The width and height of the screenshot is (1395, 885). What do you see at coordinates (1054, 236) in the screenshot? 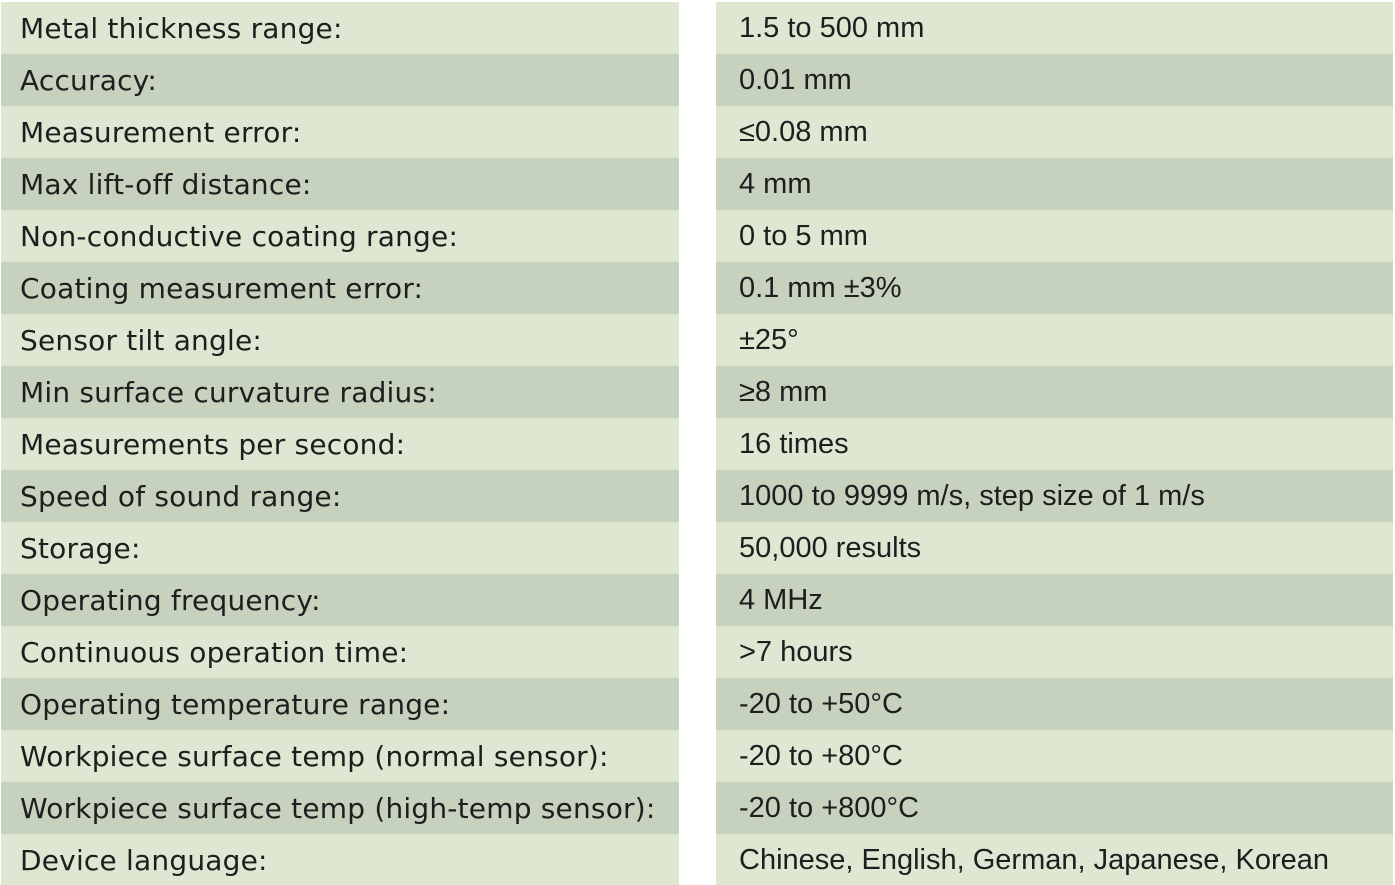
I see `spec-value: 0 to 5 mm` at bounding box center [1054, 236].